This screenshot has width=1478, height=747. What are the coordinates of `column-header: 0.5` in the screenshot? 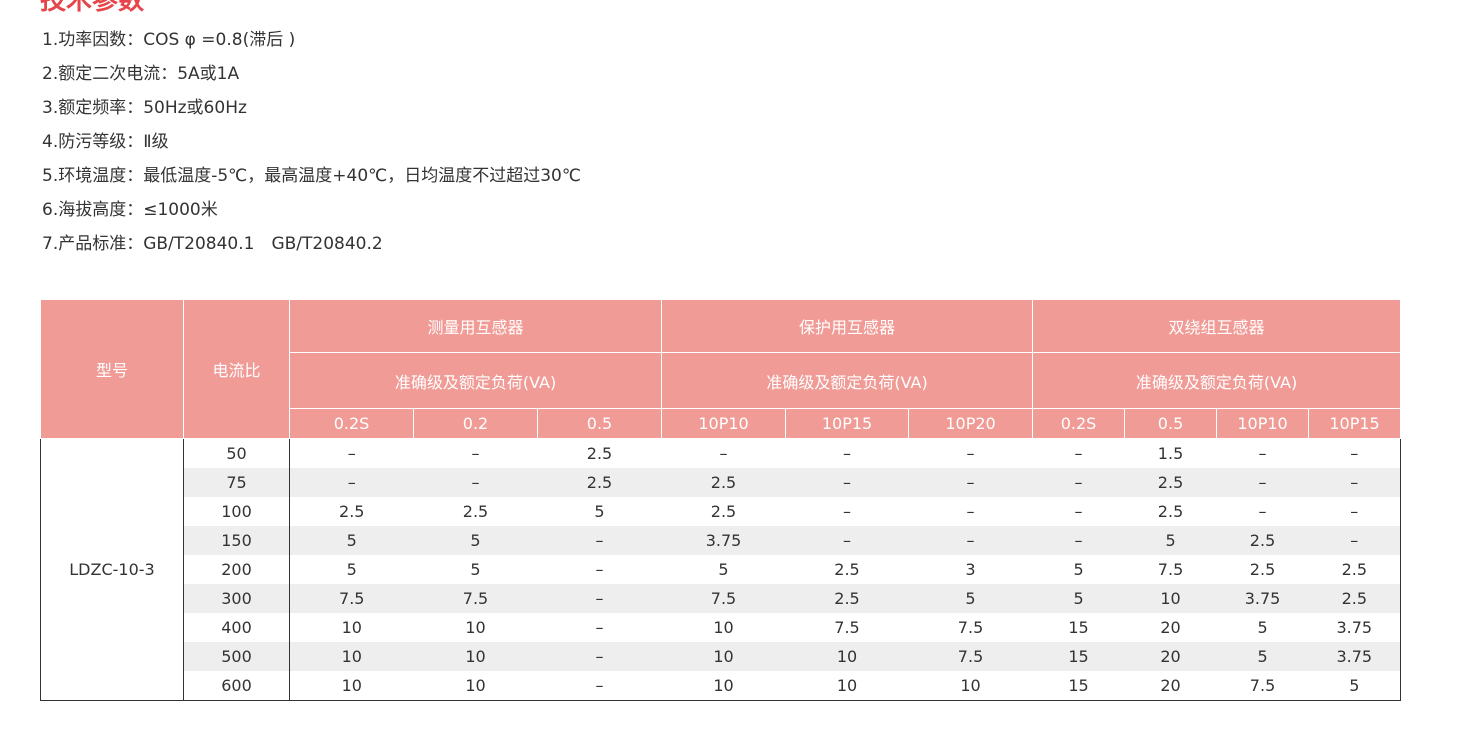 It's located at (599, 423).